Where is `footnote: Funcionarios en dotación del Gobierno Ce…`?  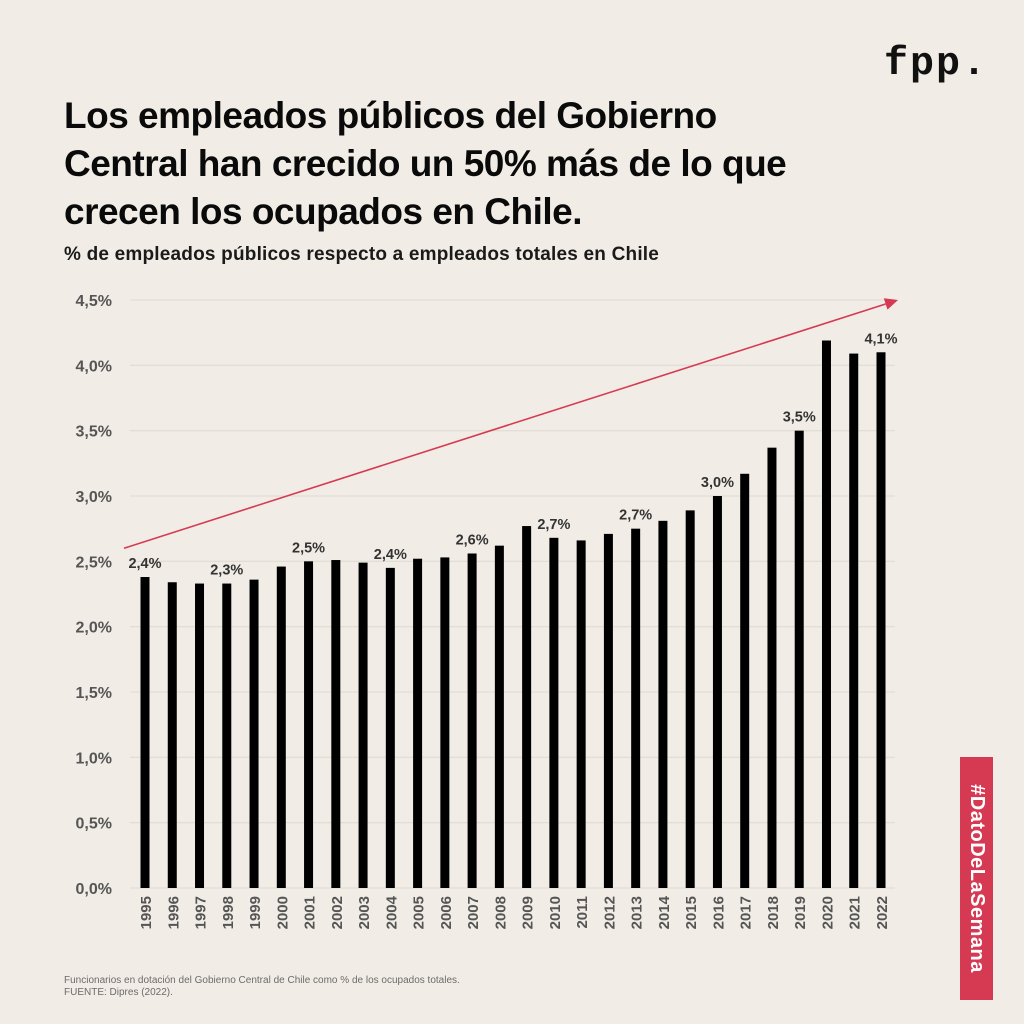 footnote: Funcionarios en dotación del Gobierno Ce… is located at coordinates (262, 987).